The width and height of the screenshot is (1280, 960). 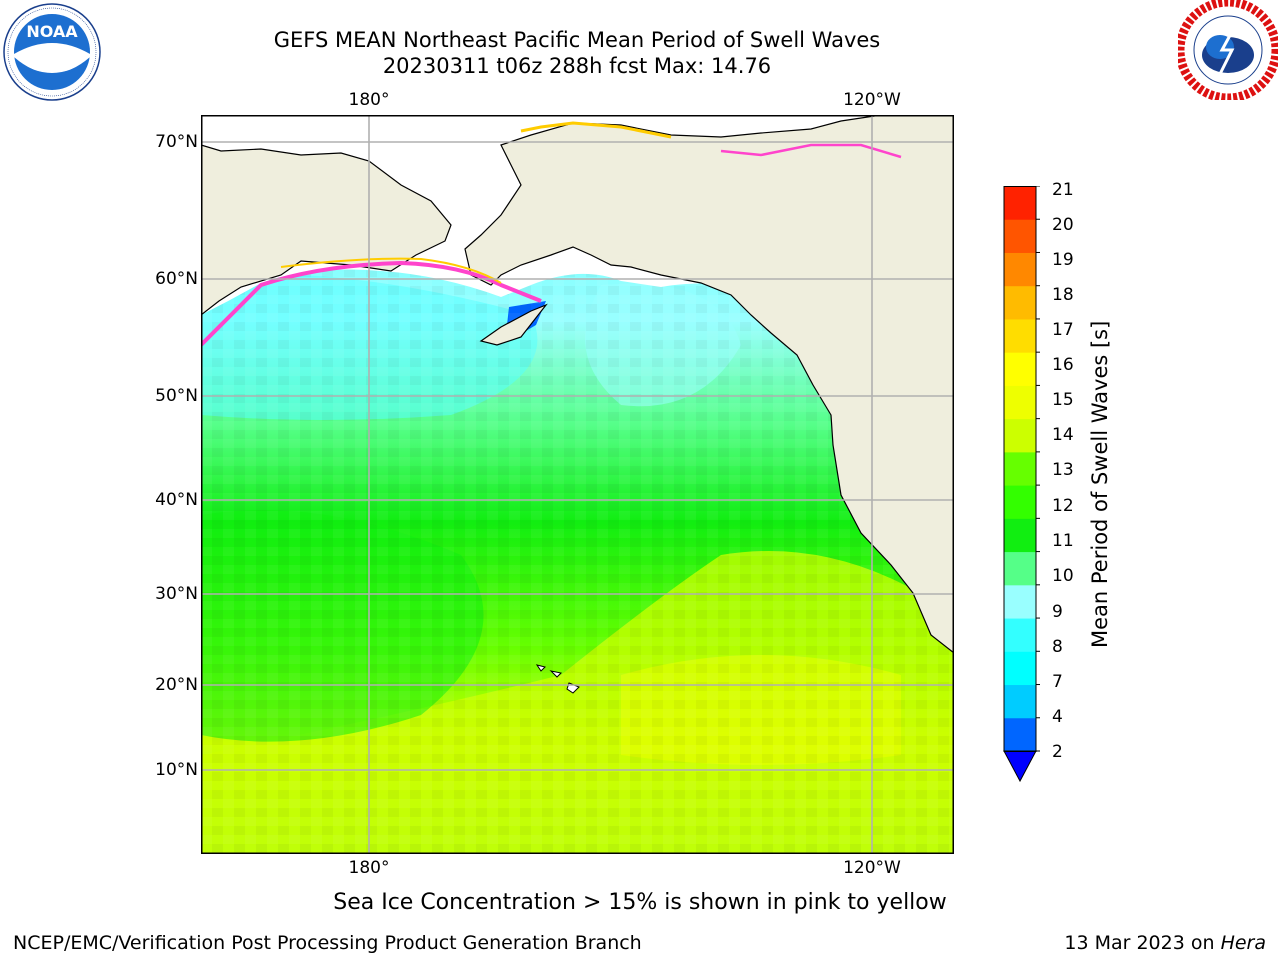 What do you see at coordinates (1063, 506) in the screenshot?
I see `colorbar-tick: 12` at bounding box center [1063, 506].